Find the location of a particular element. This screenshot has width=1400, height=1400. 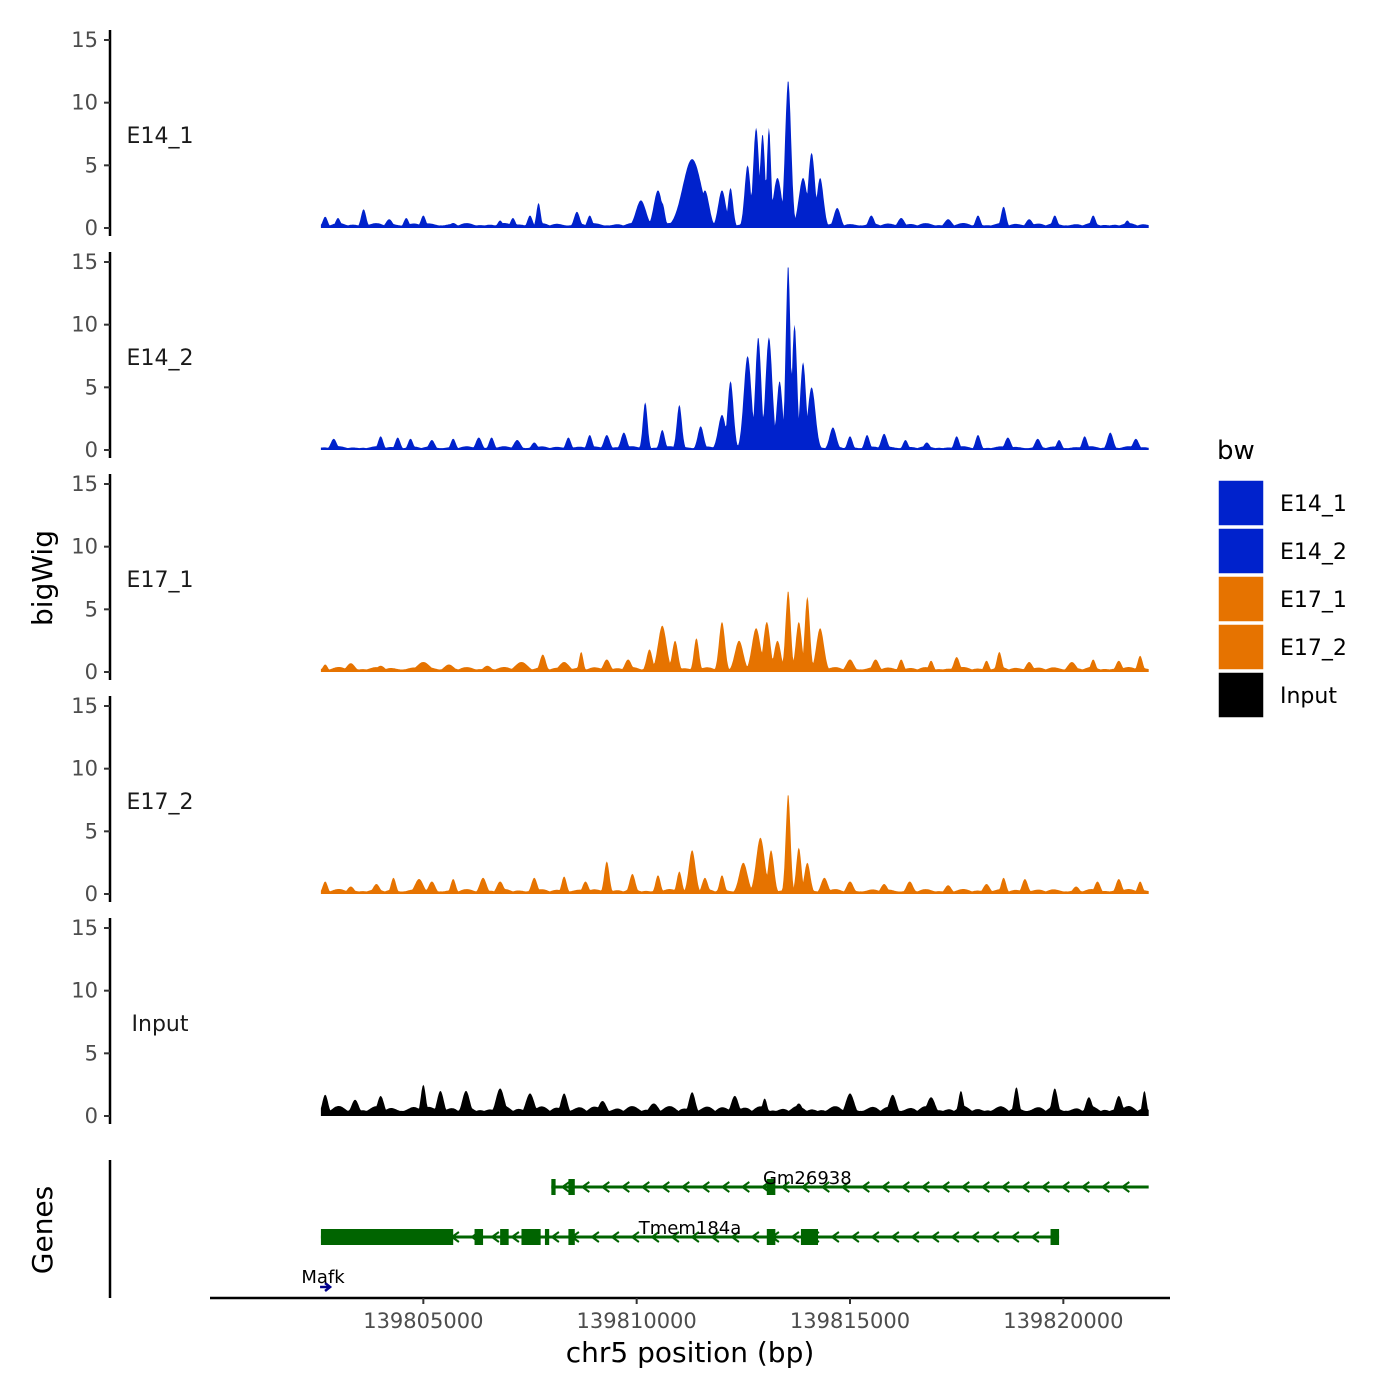

legend-item-E14_1: E14_1 is located at coordinates (1282, 503).